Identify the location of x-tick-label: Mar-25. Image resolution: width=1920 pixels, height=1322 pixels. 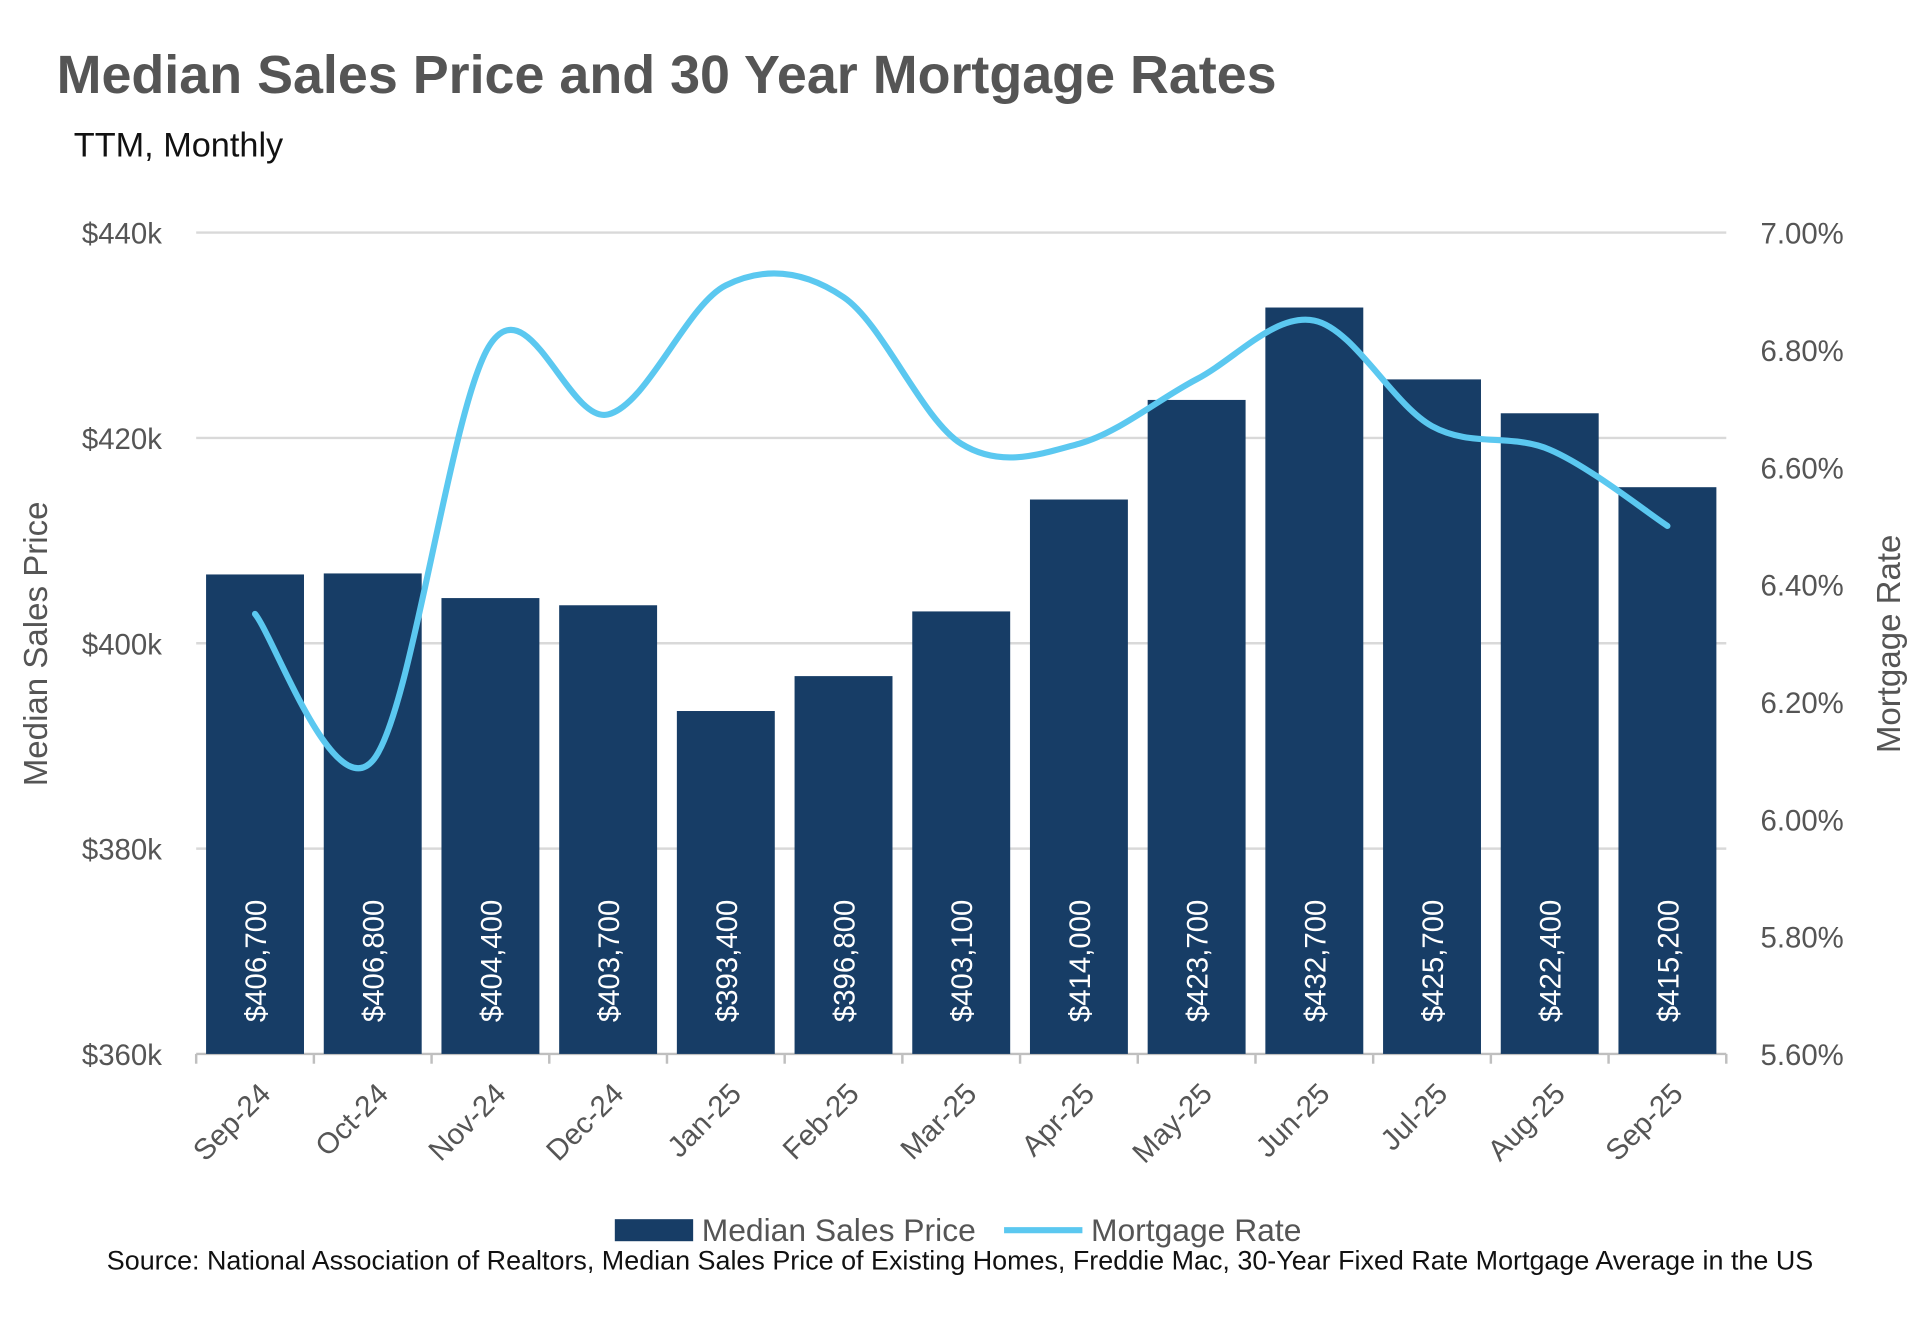
(938, 1121).